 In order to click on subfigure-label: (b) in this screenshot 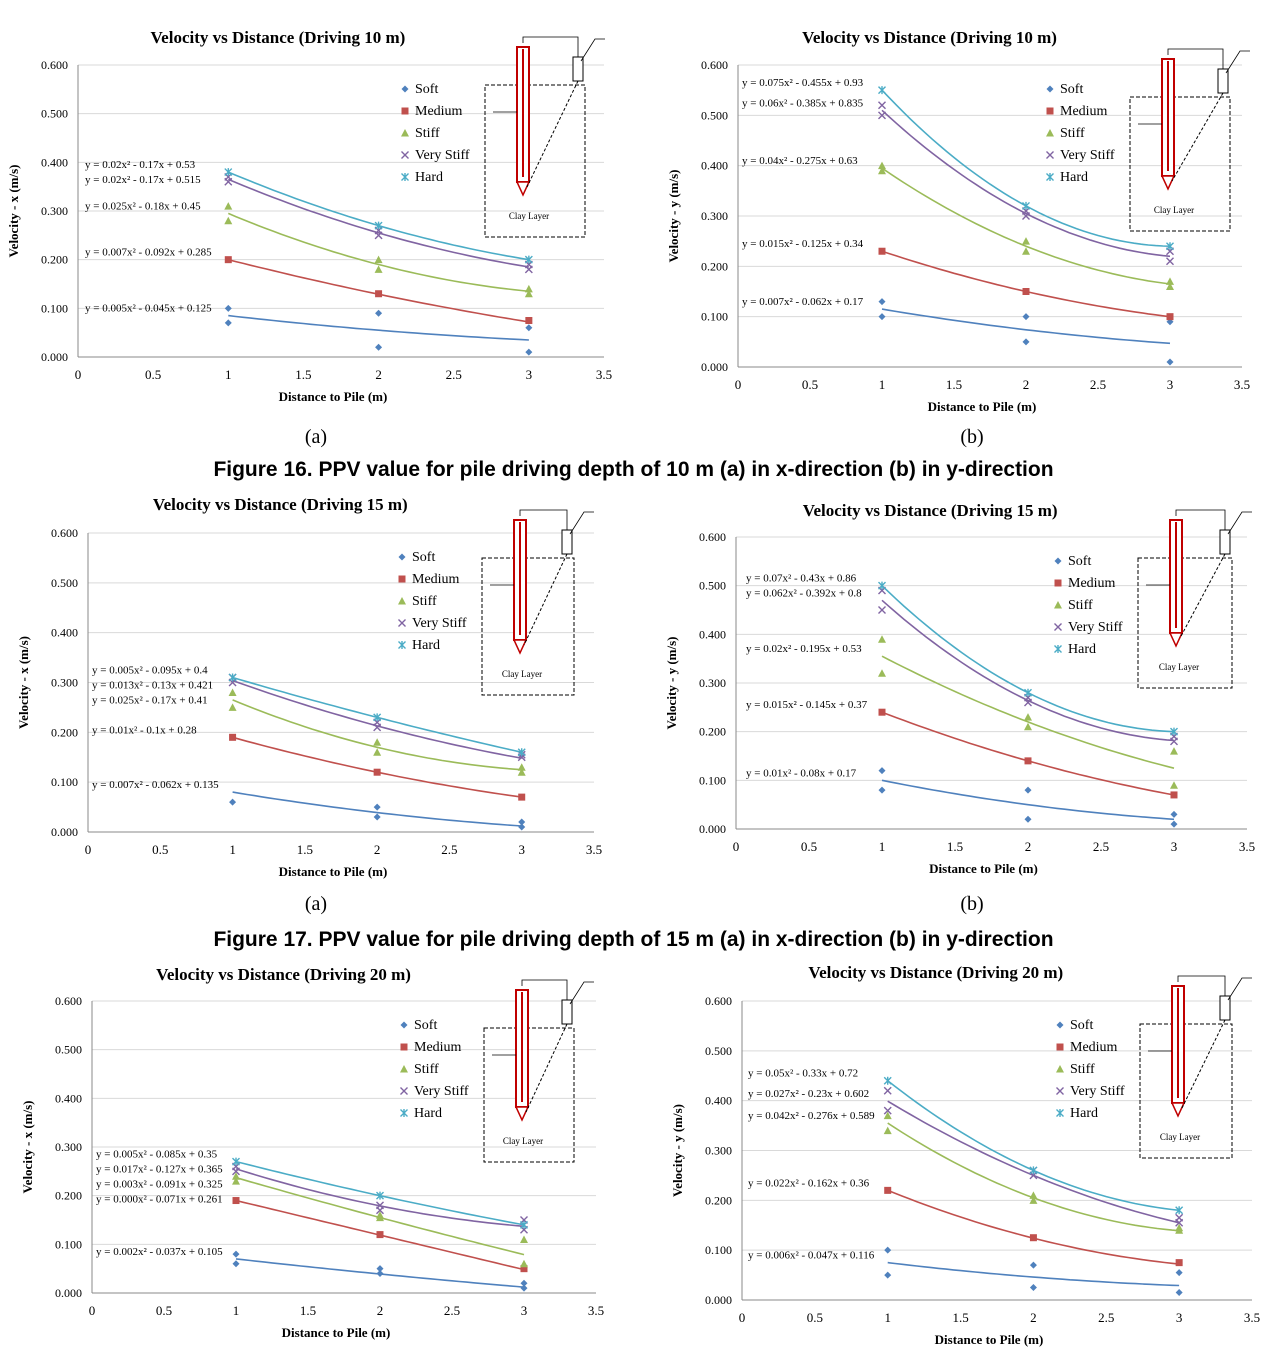, I will do `click(972, 904)`.